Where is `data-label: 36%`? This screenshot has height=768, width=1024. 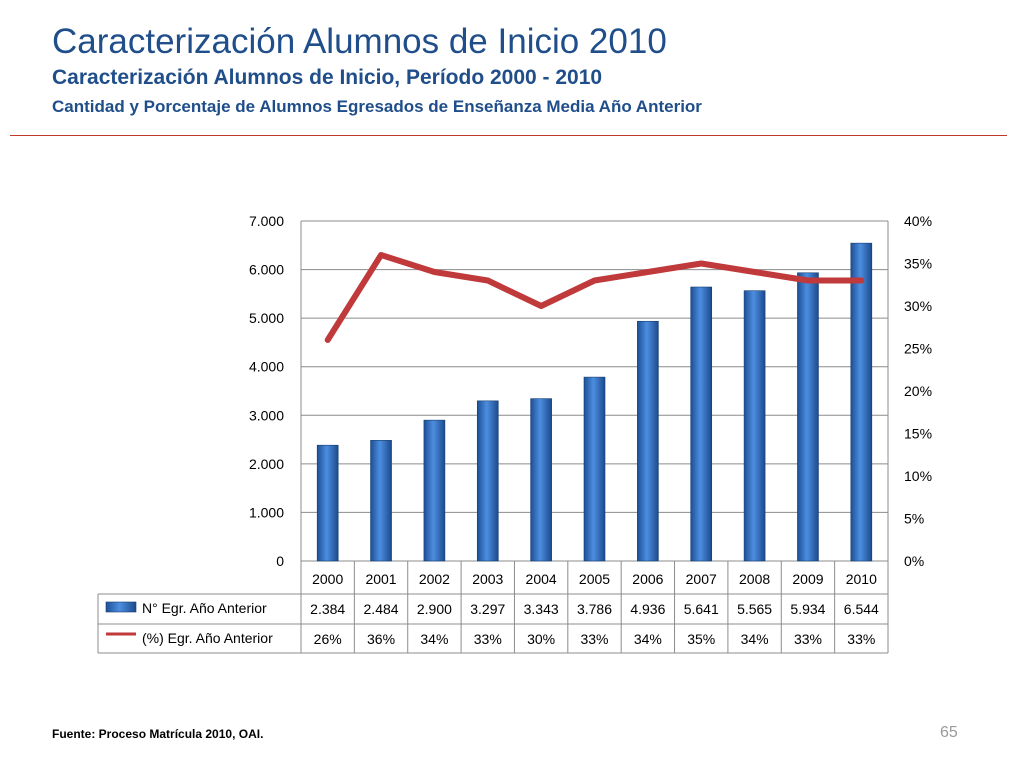 data-label: 36% is located at coordinates (381, 639).